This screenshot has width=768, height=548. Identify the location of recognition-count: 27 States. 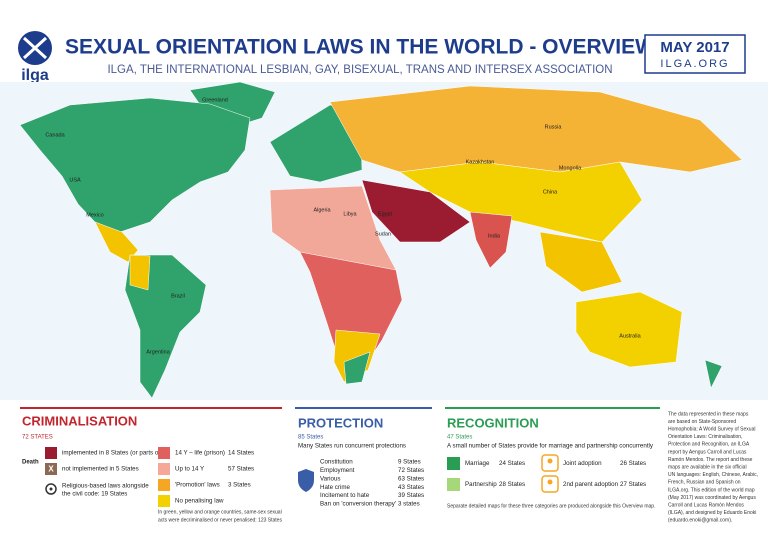
(633, 484).